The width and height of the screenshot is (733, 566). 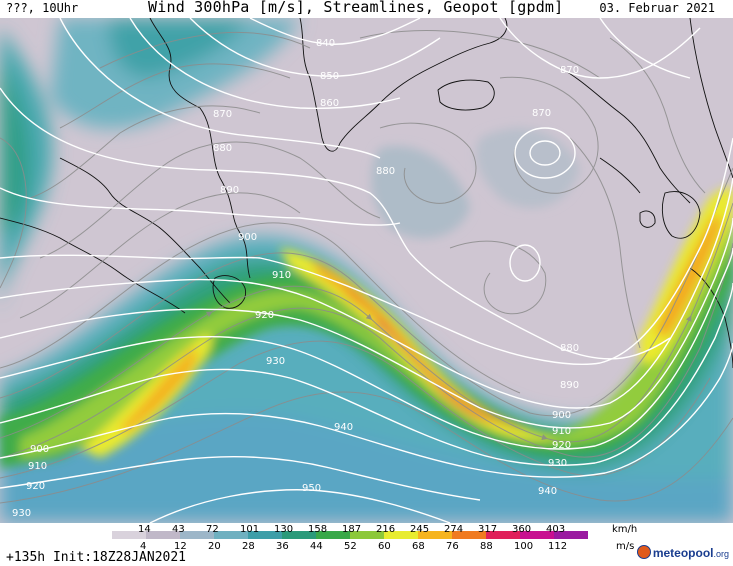 What do you see at coordinates (316, 546) in the screenshot?
I see `colorbar-ms-tick: 44` at bounding box center [316, 546].